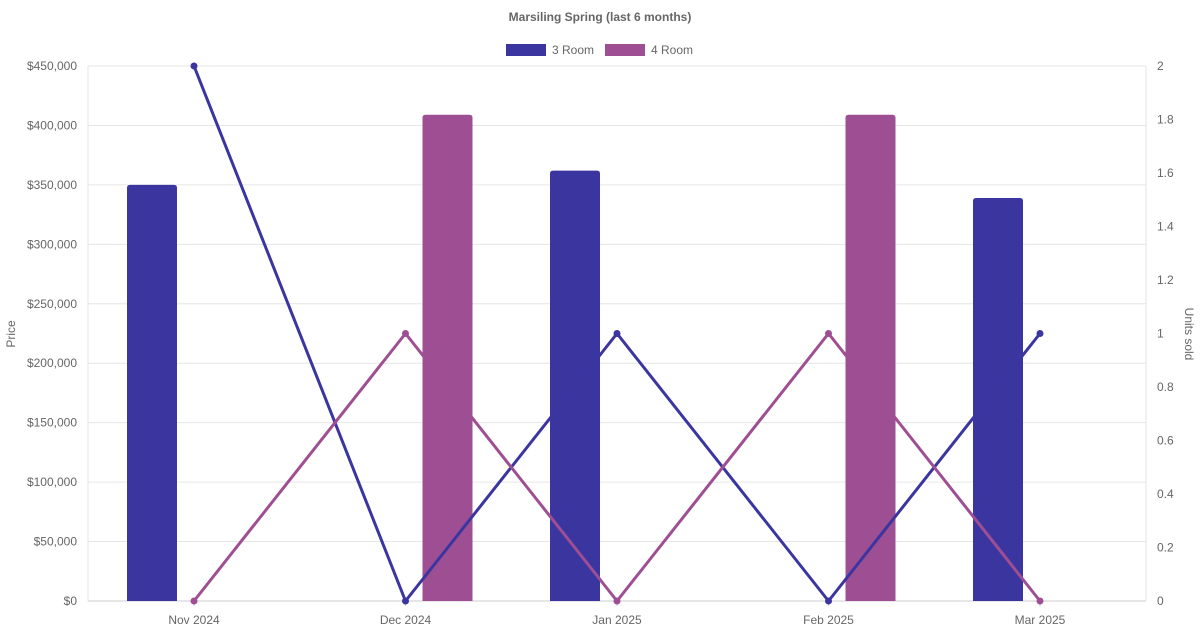 Image resolution: width=1200 pixels, height=630 pixels. What do you see at coordinates (1160, 66) in the screenshot?
I see `y-right-tick-label: 2` at bounding box center [1160, 66].